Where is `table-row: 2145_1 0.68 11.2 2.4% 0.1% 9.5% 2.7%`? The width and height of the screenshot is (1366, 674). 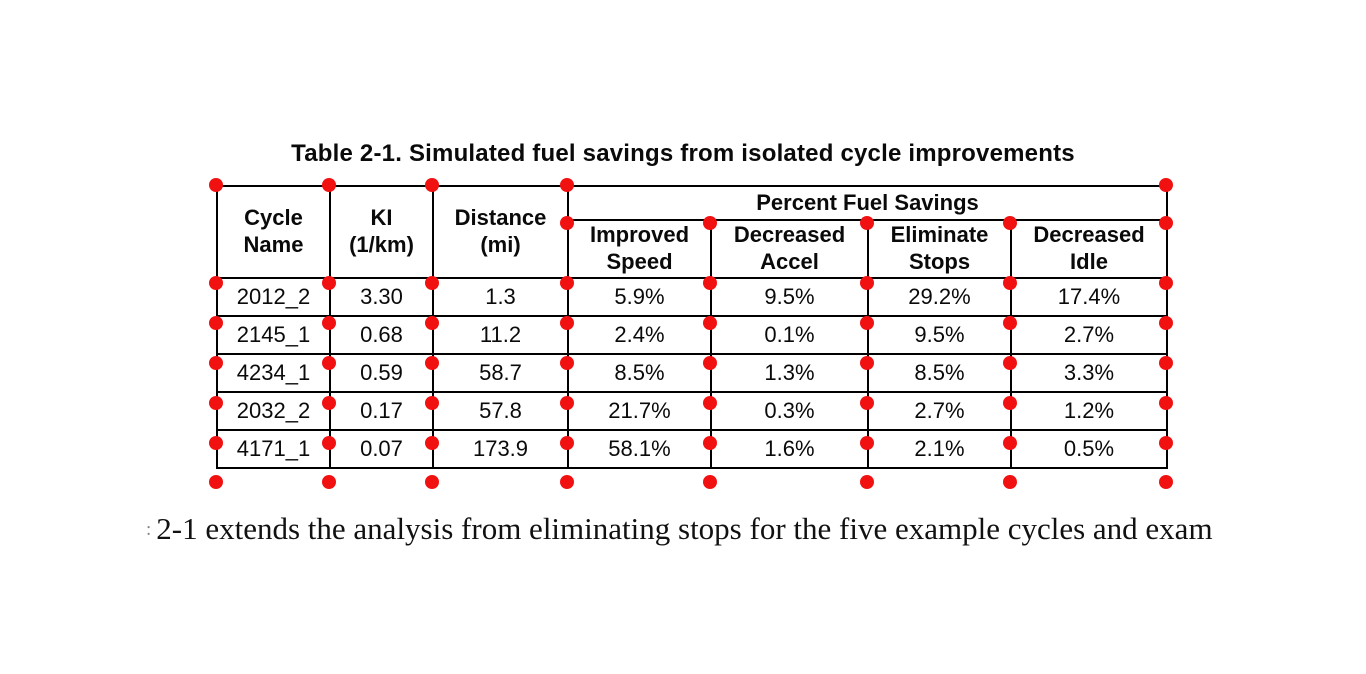
table-row: 2145_1 0.68 11.2 2.4% 0.1% 9.5% 2.7% is located at coordinates (692, 335).